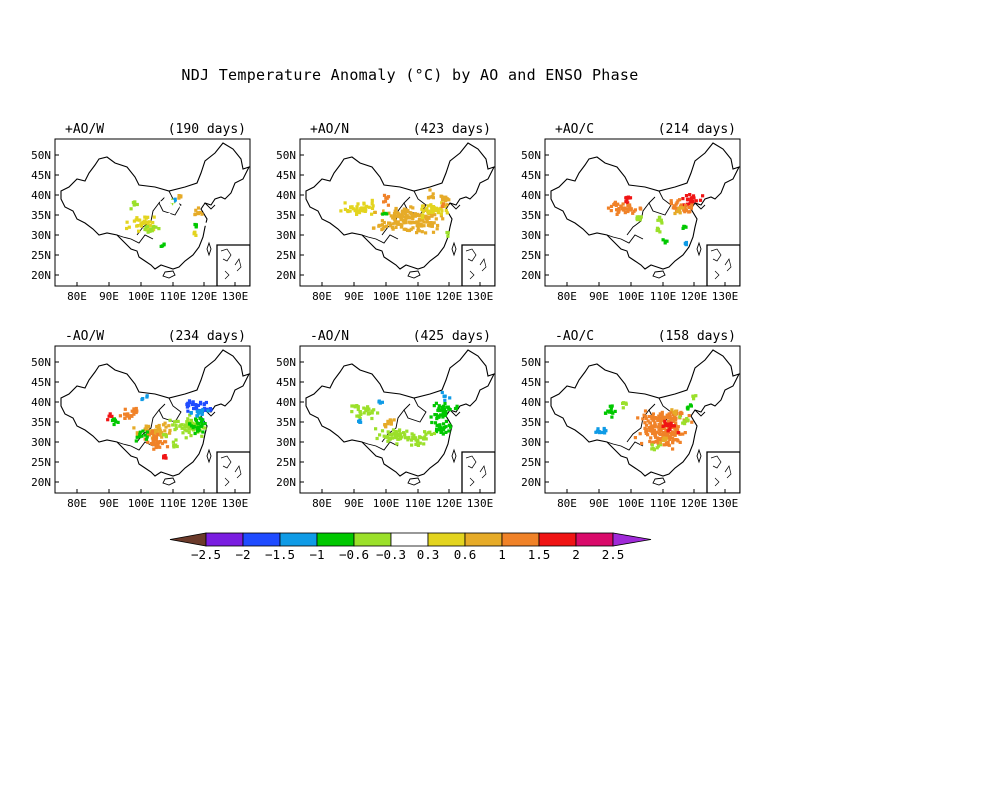 The image size is (1000, 800). I want to click on internal-boundary, so click(210, 206).